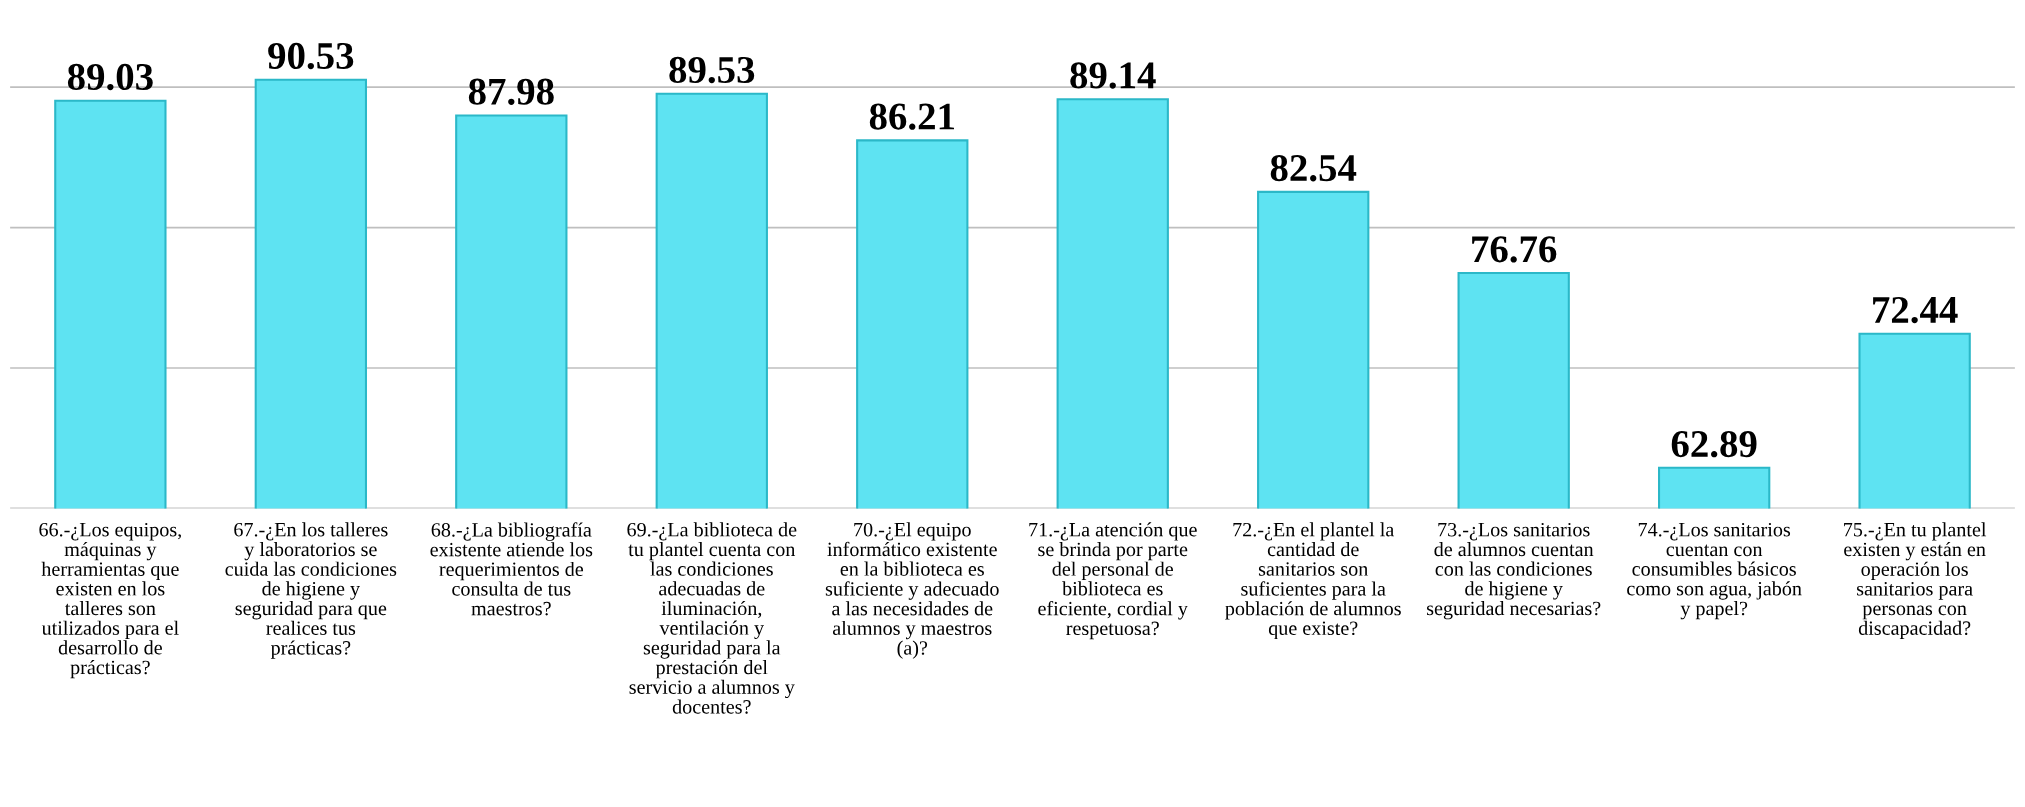 The height and width of the screenshot is (807, 2025). What do you see at coordinates (1915, 310) in the screenshot?
I see `data-label: 72.44` at bounding box center [1915, 310].